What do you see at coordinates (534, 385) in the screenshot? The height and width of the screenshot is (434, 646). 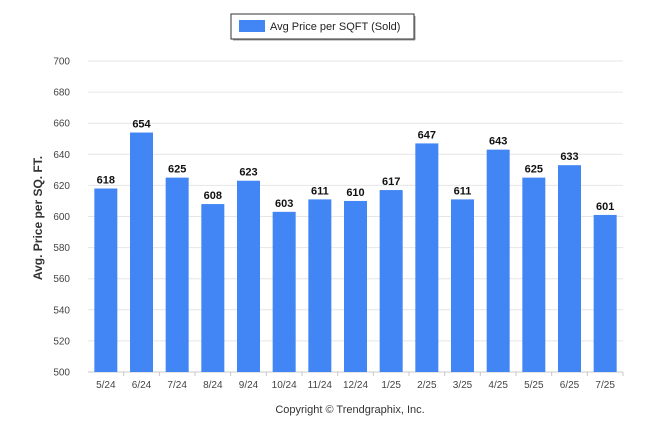 I see `x-tick-label: 5/25` at bounding box center [534, 385].